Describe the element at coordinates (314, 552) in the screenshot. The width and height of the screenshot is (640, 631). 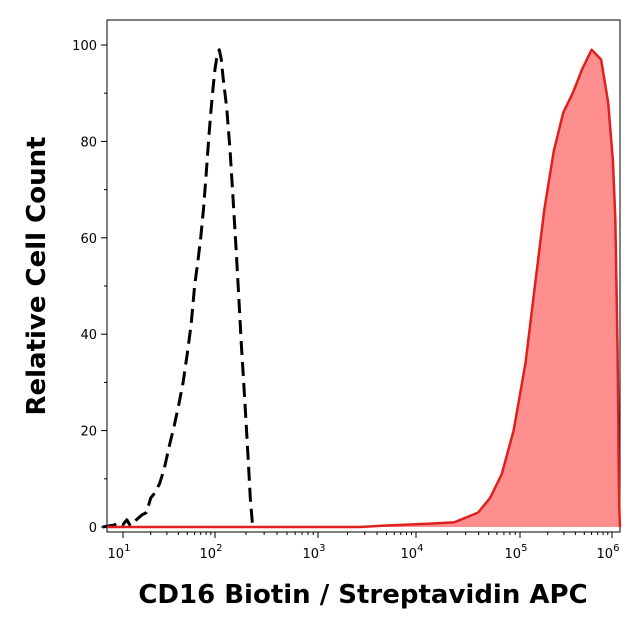
I see `x-tick-label: 10³` at that location.